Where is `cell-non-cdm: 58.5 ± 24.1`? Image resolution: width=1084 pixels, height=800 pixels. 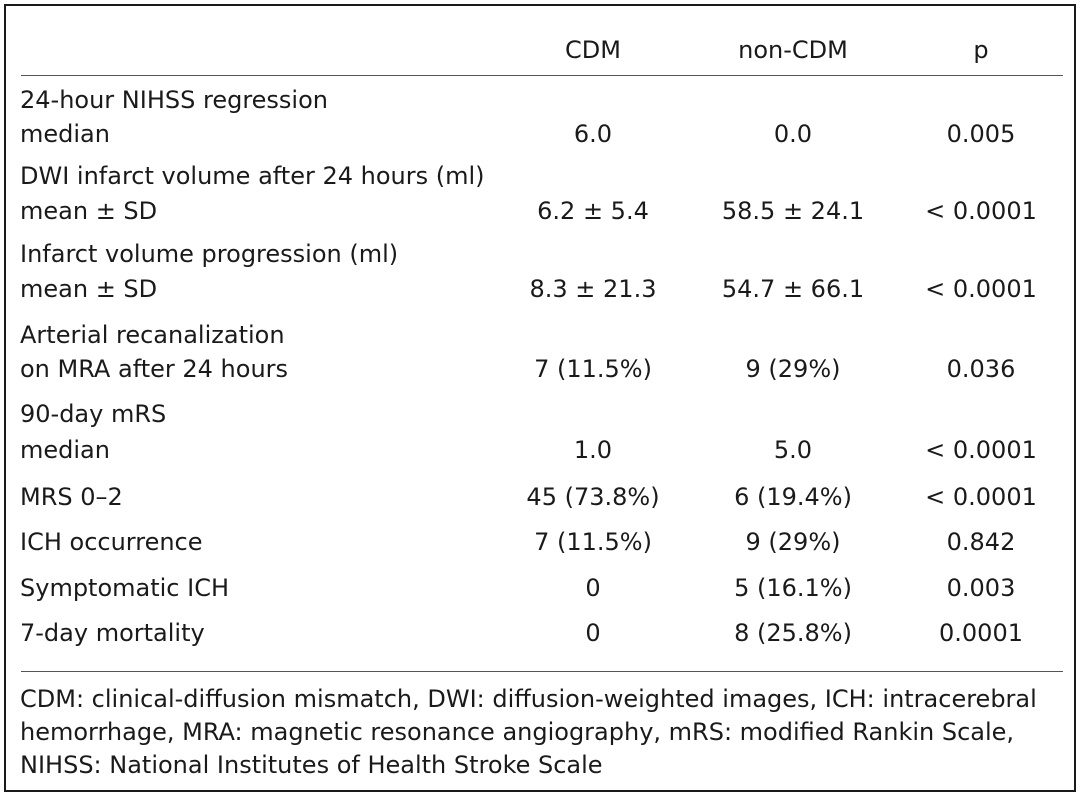
cell-non-cdm: 58.5 ± 24.1 is located at coordinates (793, 211).